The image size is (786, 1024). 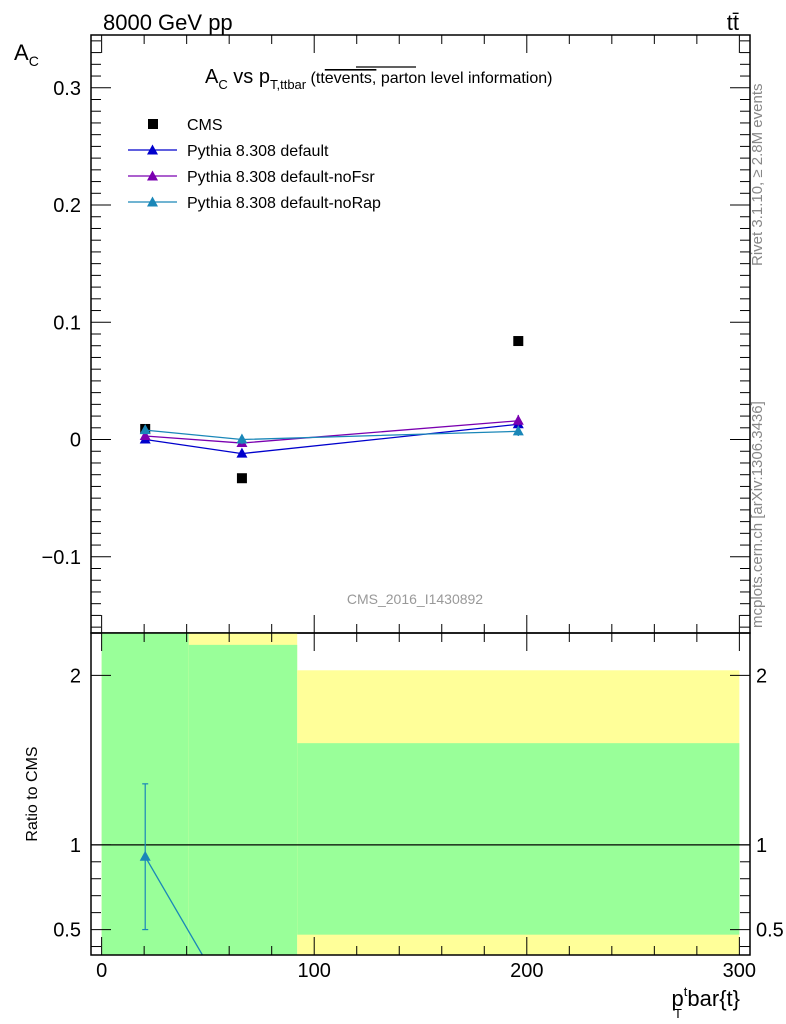 What do you see at coordinates (153, 124) in the screenshot?
I see `legend-marker-cms` at bounding box center [153, 124].